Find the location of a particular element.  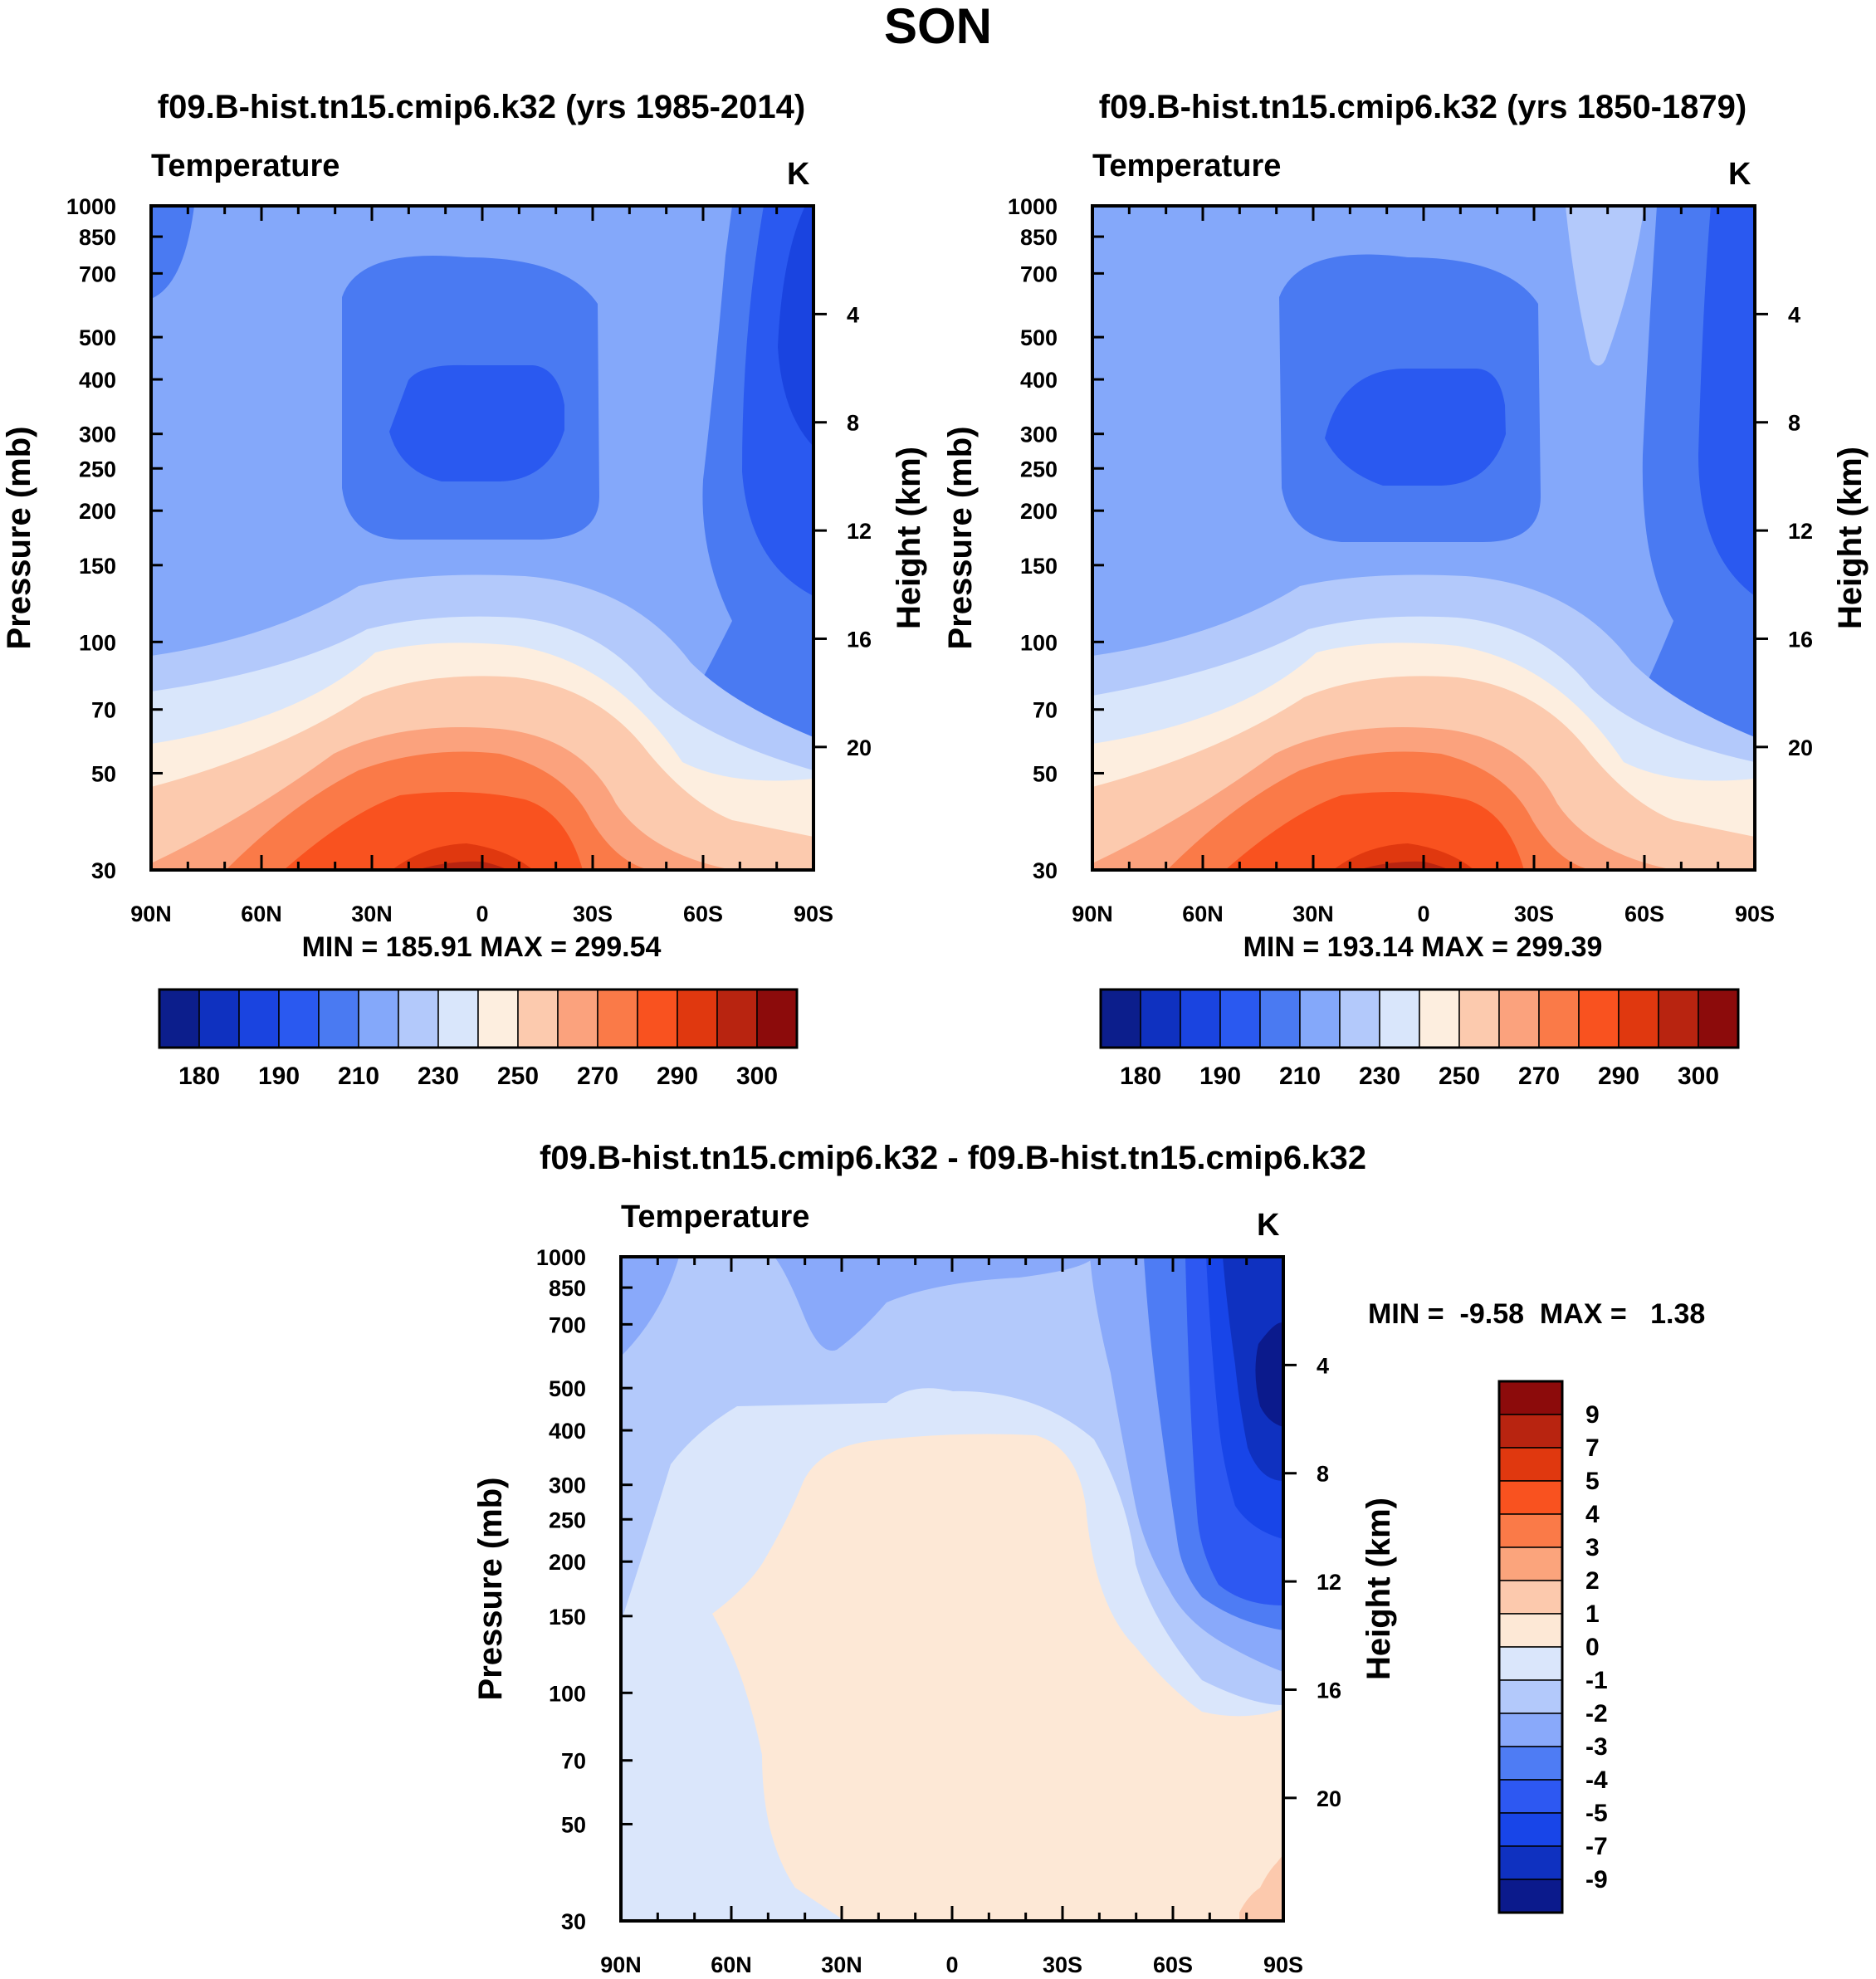

panel-2-fill-c290 is located at coordinates (1375, 831).